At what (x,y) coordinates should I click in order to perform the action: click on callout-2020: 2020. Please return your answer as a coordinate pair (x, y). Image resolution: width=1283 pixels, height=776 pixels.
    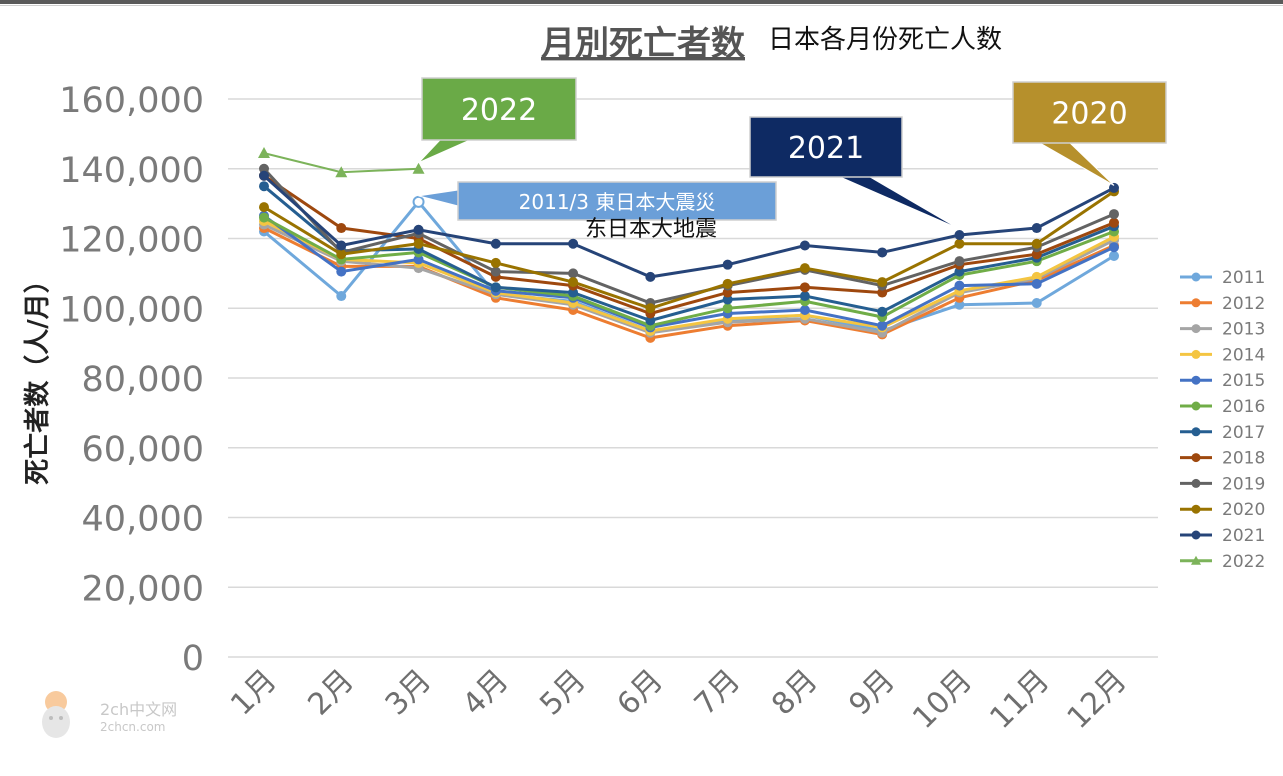
    Looking at the image, I should click on (1089, 133).